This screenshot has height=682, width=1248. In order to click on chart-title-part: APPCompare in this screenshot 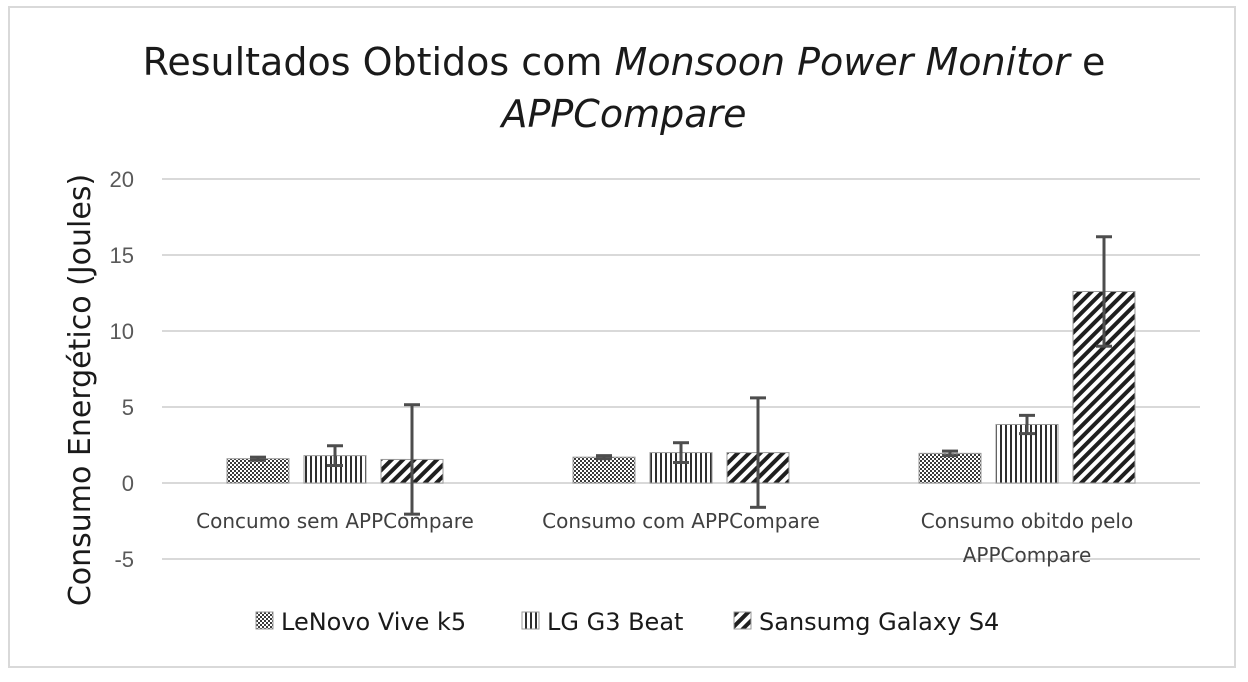, I will do `click(624, 114)`.